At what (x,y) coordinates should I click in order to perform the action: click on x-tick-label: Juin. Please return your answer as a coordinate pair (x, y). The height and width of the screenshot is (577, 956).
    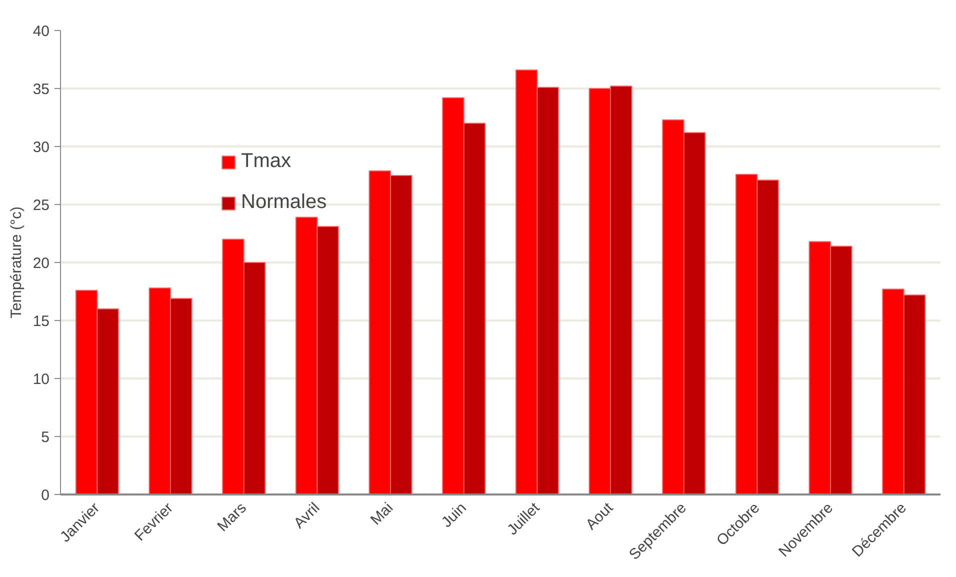
    Looking at the image, I should click on (454, 515).